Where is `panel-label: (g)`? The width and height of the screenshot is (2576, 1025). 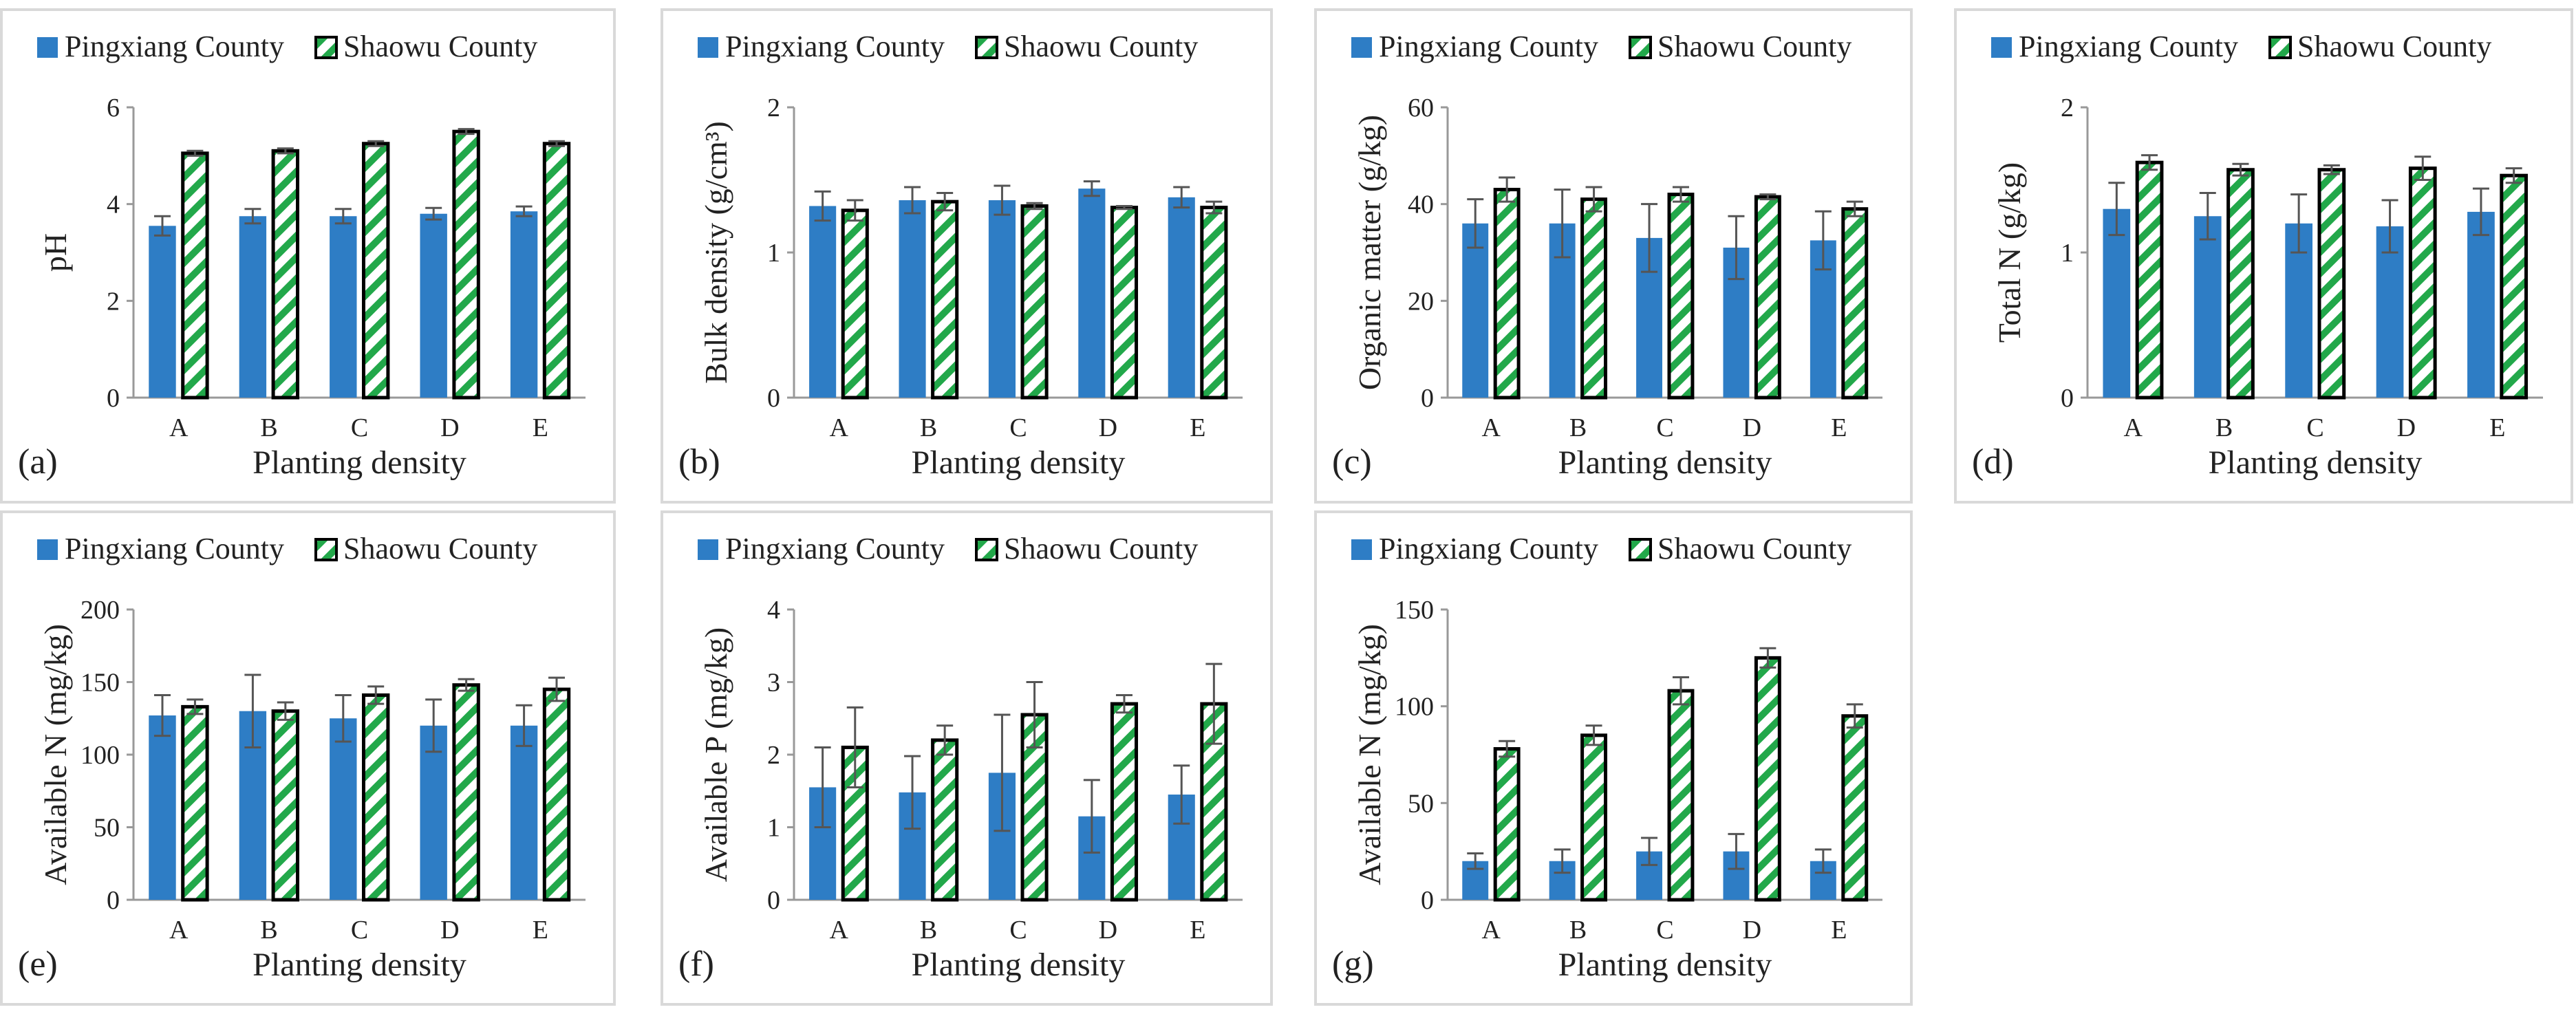
panel-label: (g) is located at coordinates (1353, 964).